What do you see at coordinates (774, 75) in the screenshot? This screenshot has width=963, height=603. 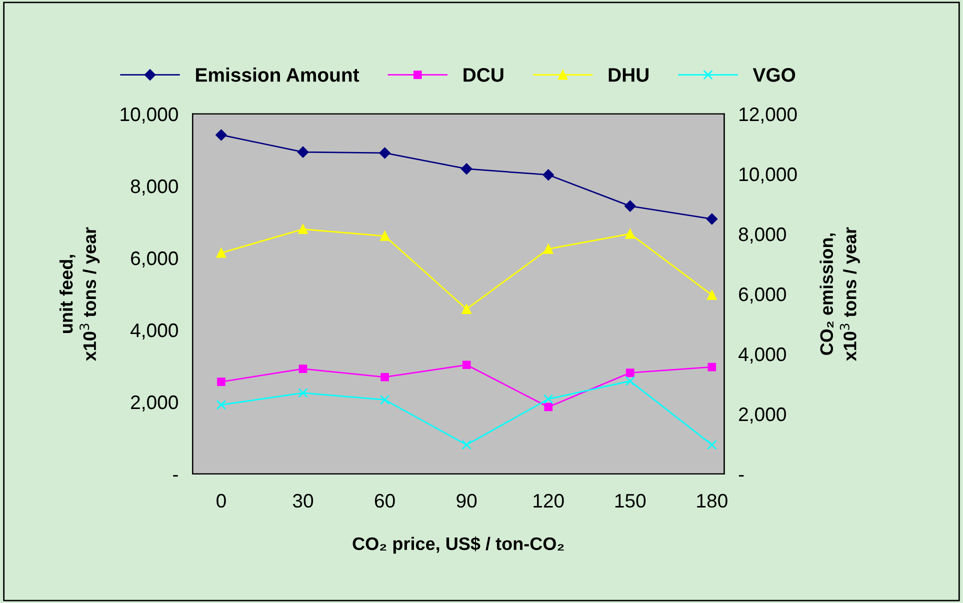 I see `legend-label: VGO` at bounding box center [774, 75].